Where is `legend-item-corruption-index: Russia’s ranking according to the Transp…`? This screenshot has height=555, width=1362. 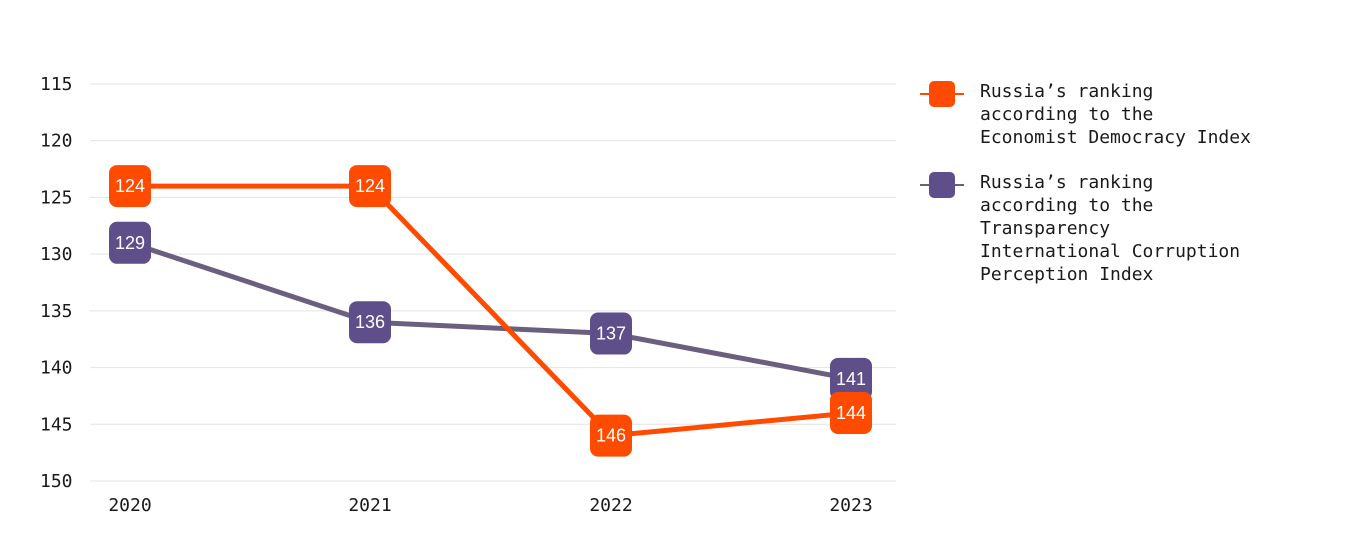
legend-item-corruption-index: Russia’s ranking according to the Transp… is located at coordinates (1135, 228).